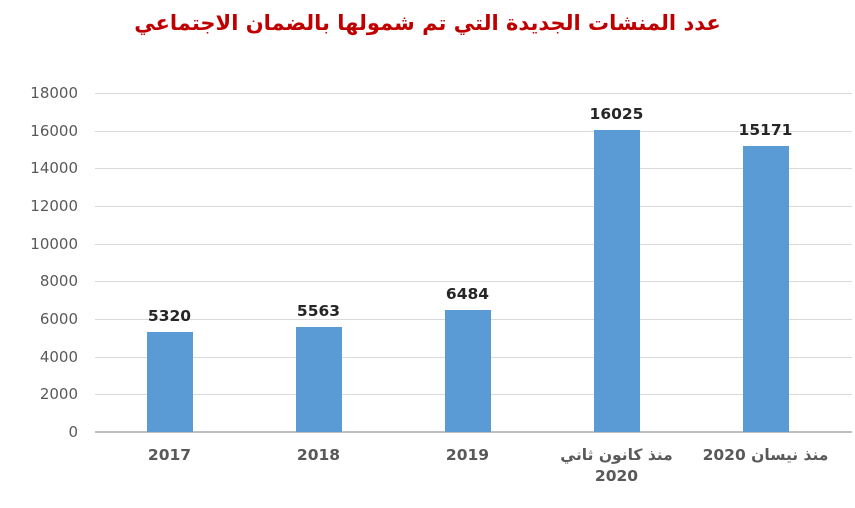  Describe the element at coordinates (765, 289) in the screenshot. I see `bar-منذ نيسان 2020` at that location.